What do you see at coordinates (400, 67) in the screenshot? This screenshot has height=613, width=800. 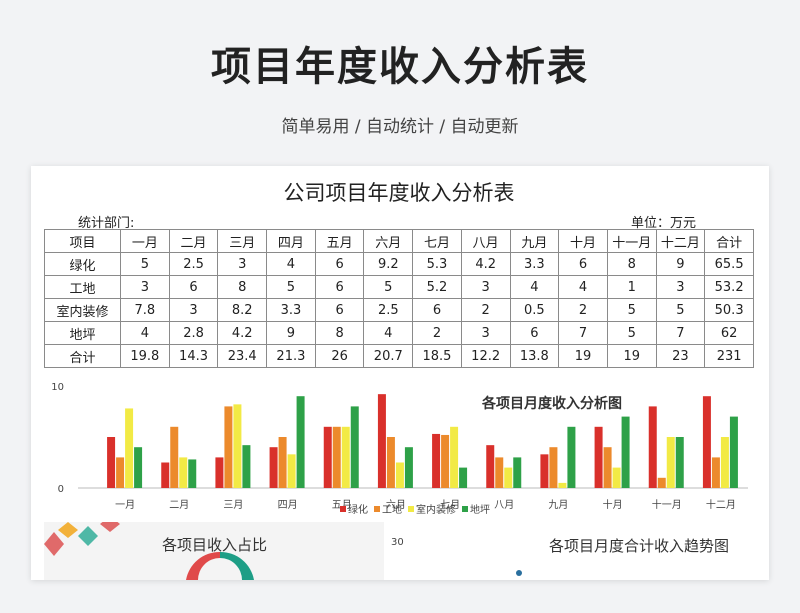 I see `page-title: 项目年度收入分析表` at bounding box center [400, 67].